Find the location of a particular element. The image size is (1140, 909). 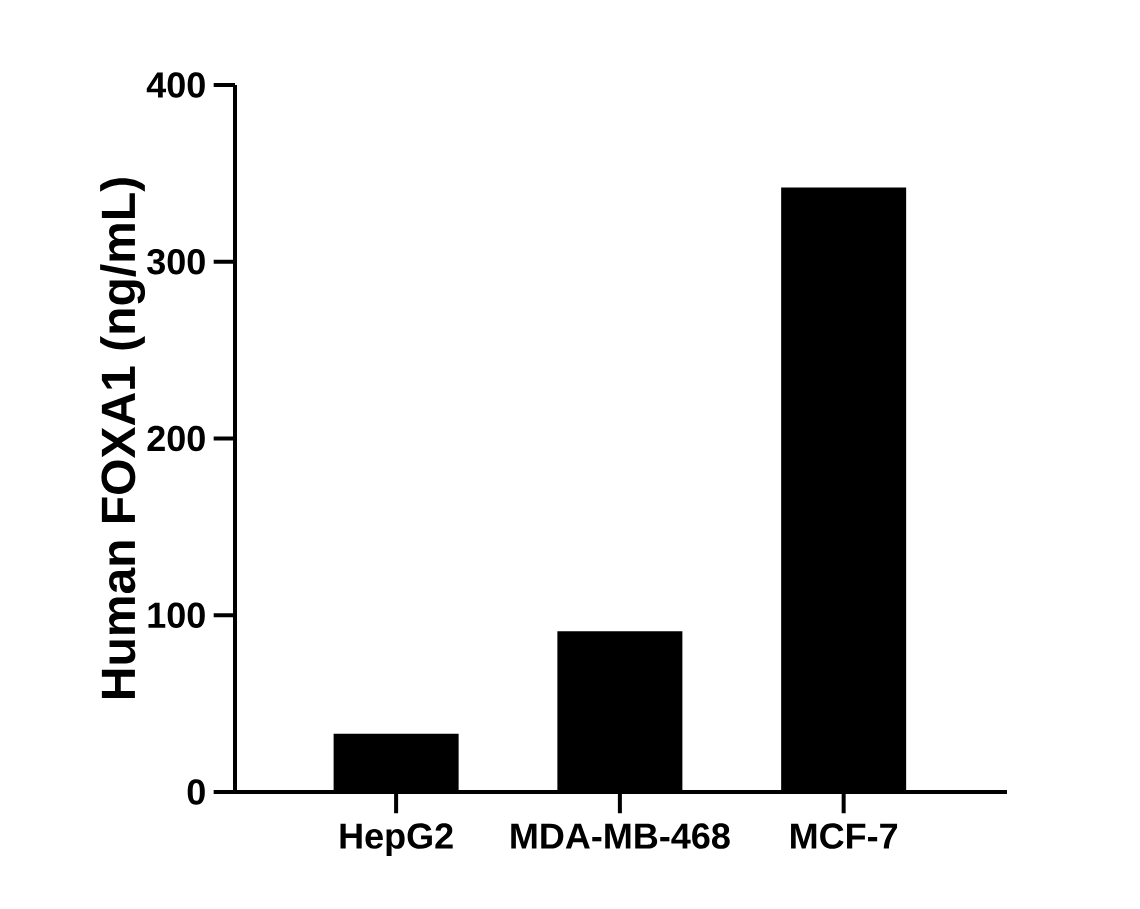

y-tick-label: 100 is located at coordinates (176, 615).